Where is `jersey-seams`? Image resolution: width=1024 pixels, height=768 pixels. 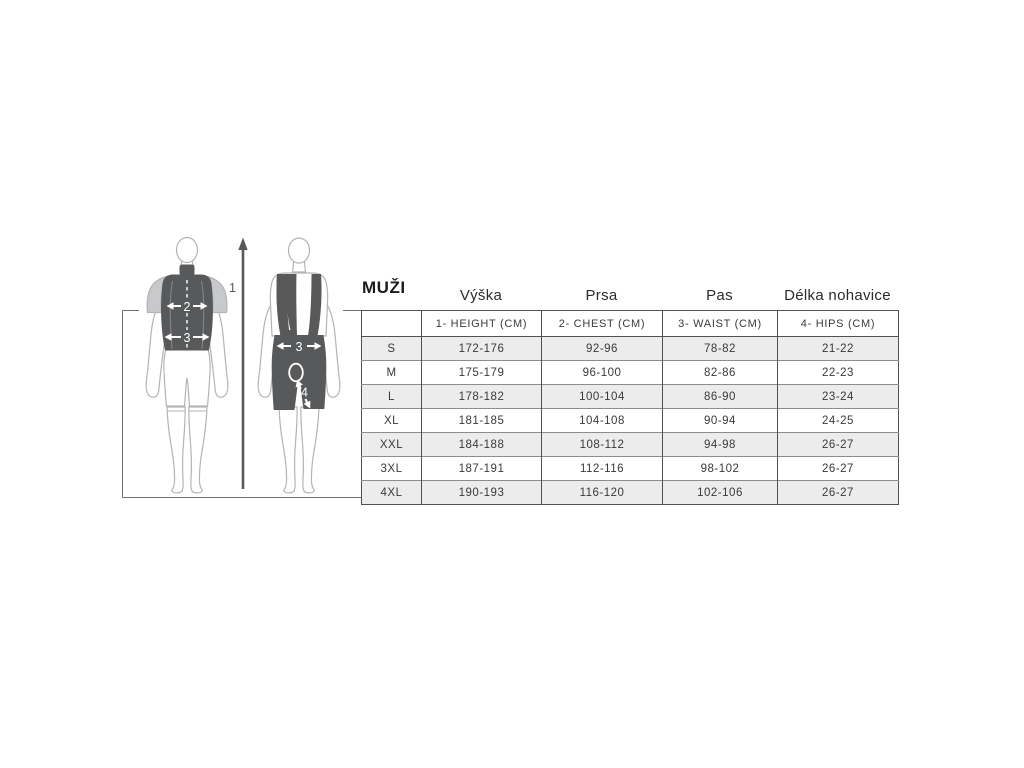
jersey-seams is located at coordinates (187, 315).